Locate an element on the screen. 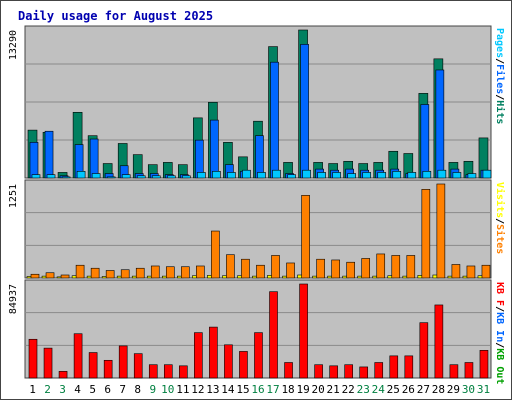 Image resolution: width=512 pixels, height=400 pixels. legend-right: Visits/Sites is located at coordinates (500, 218).